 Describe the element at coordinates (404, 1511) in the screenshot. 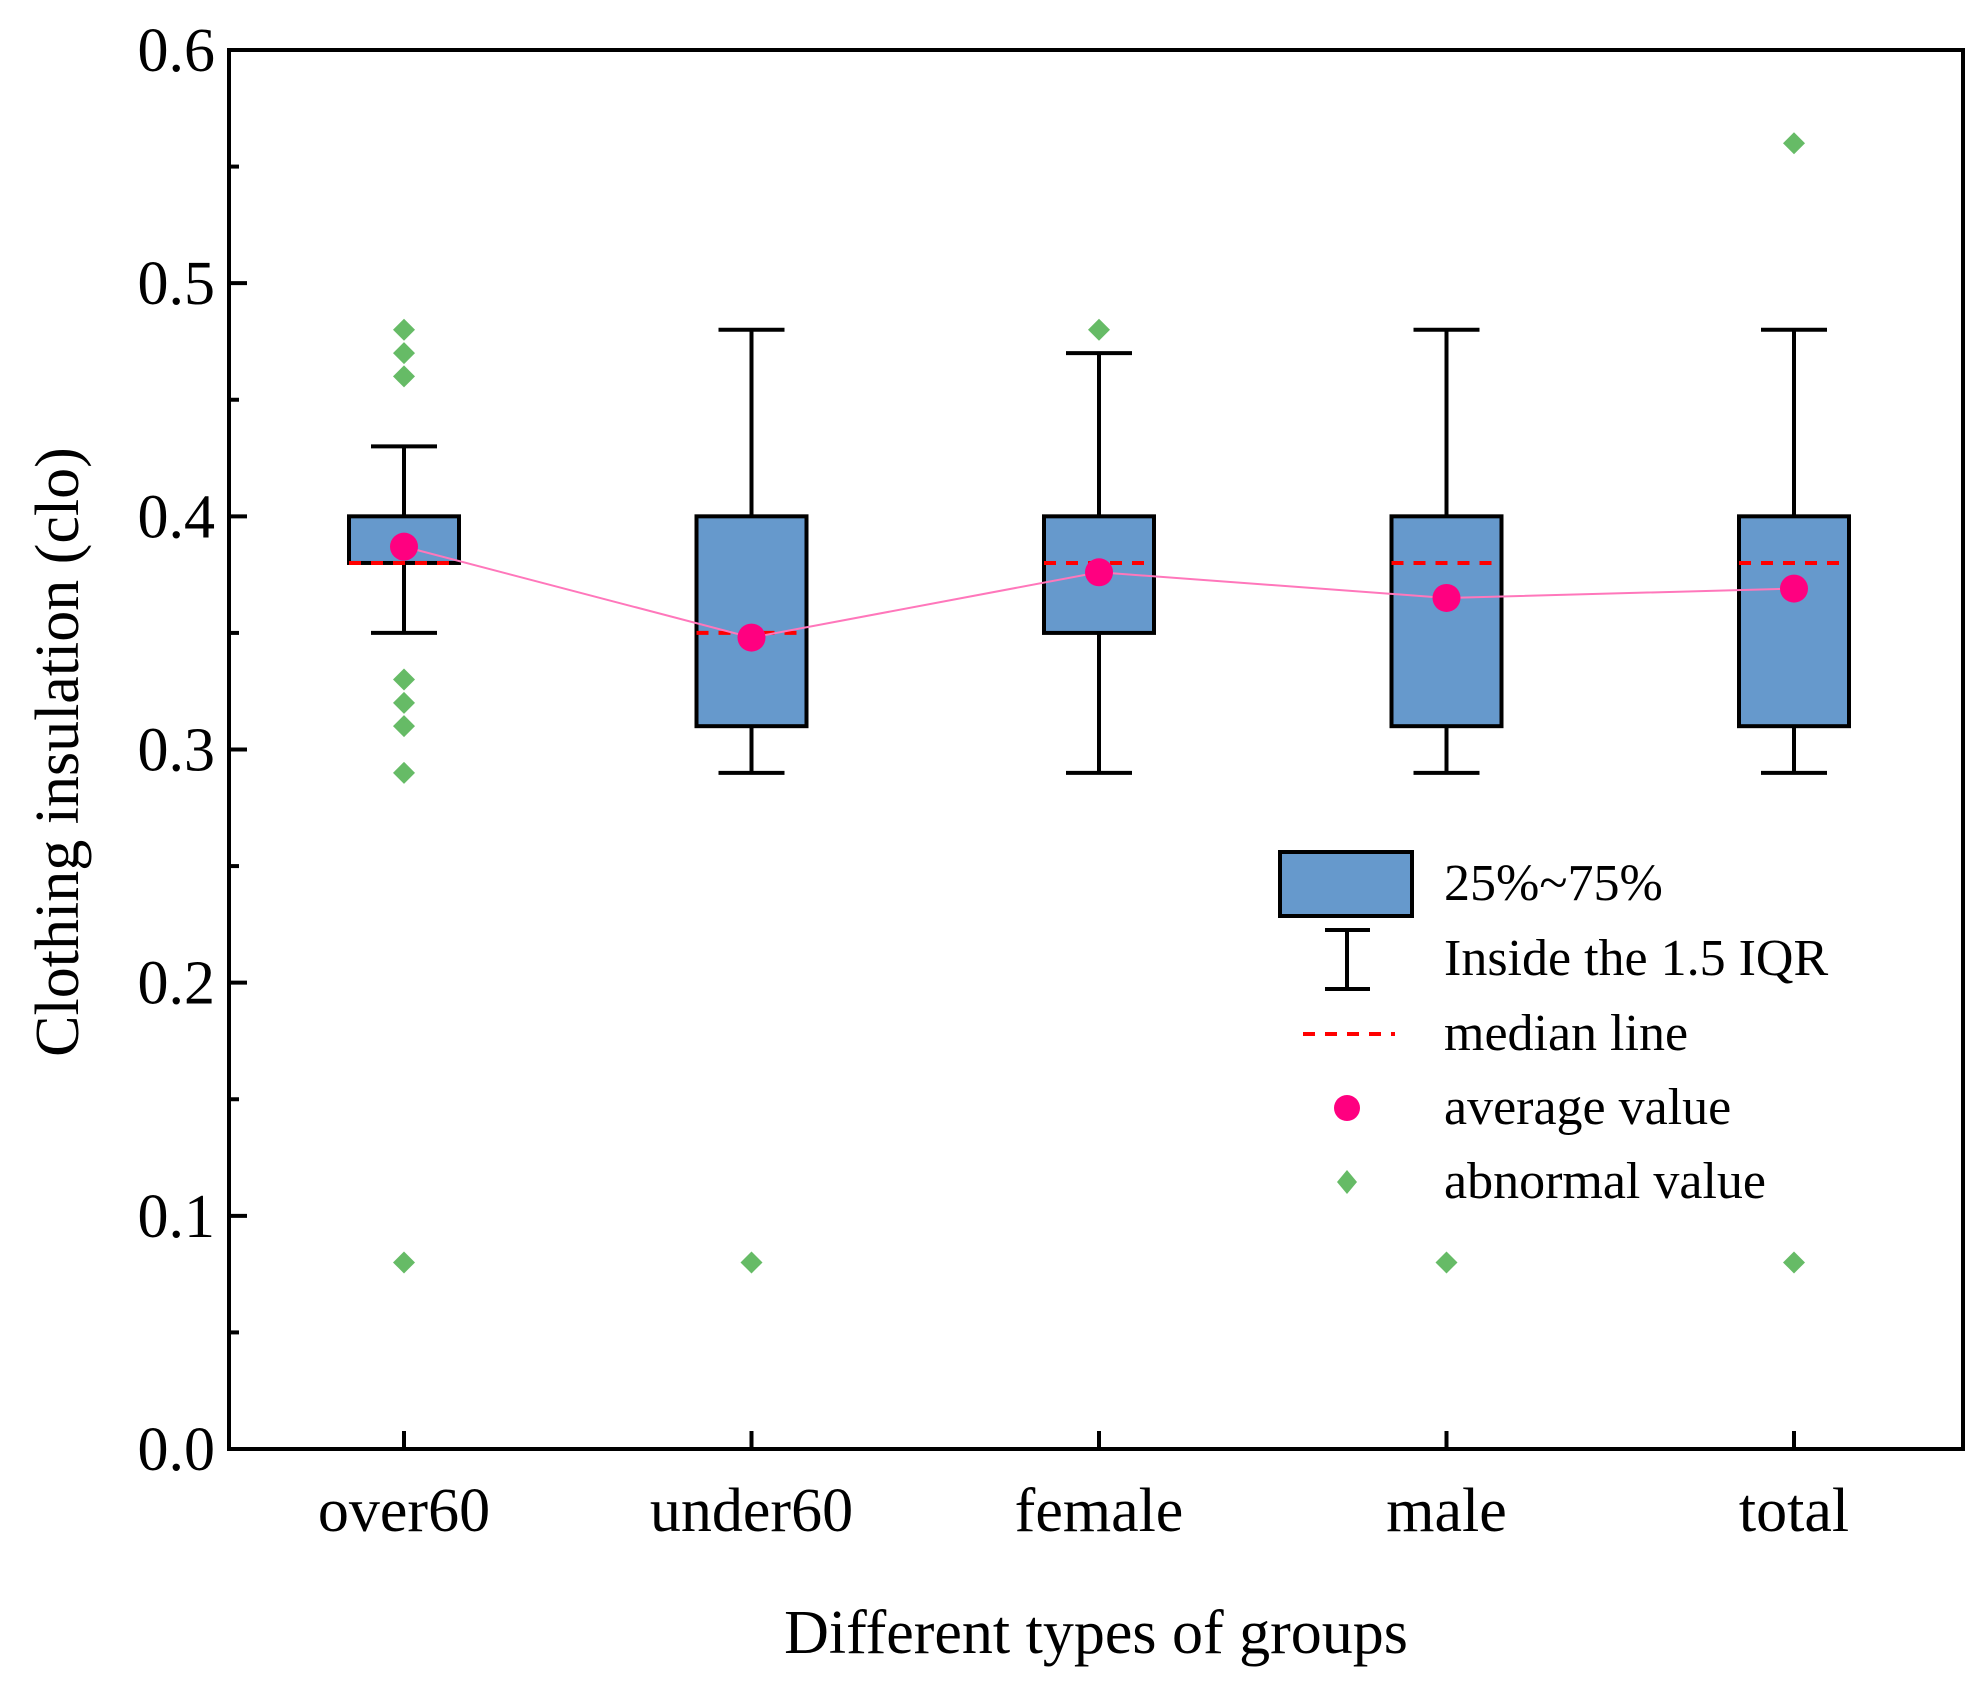

I see `x-tick-label: over60` at that location.